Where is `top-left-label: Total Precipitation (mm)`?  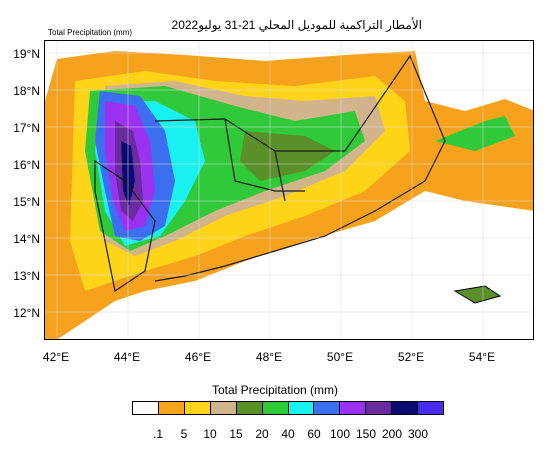
top-left-label: Total Precipitation (mm) is located at coordinates (90, 32).